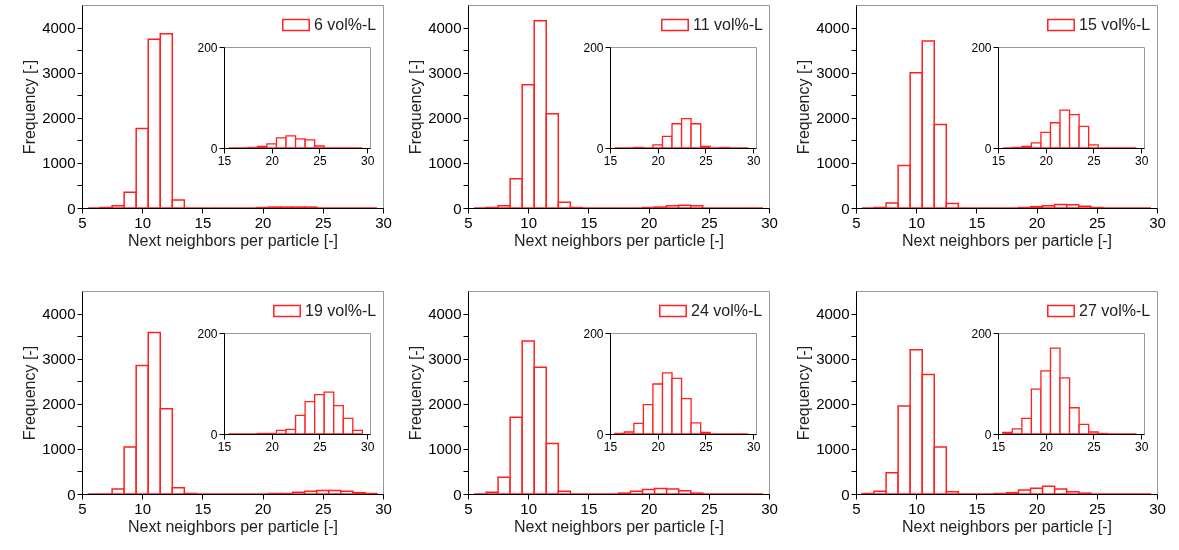  What do you see at coordinates (345, 24) in the screenshot?
I see `legend-label: 6 vol%-L` at bounding box center [345, 24].